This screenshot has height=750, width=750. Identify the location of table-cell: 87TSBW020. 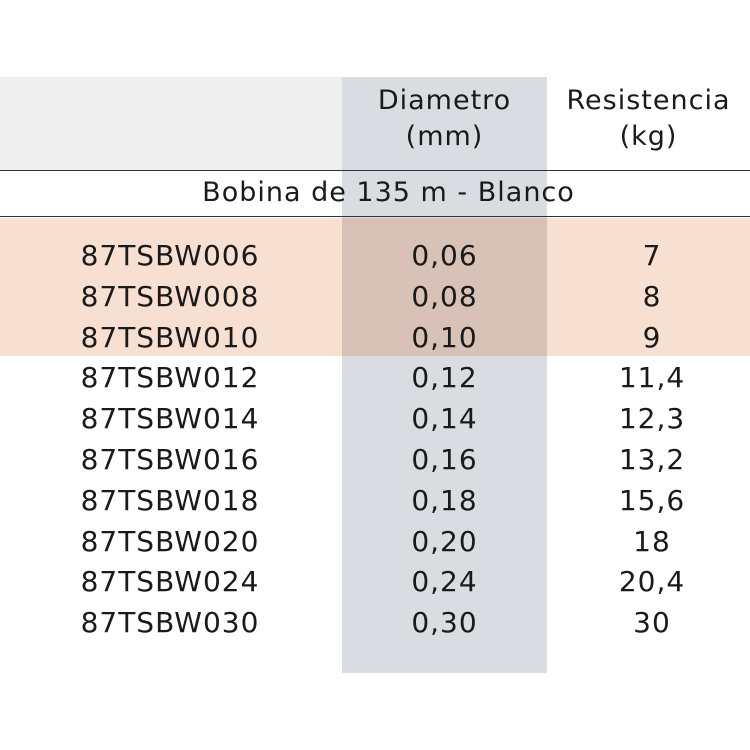
(170, 541).